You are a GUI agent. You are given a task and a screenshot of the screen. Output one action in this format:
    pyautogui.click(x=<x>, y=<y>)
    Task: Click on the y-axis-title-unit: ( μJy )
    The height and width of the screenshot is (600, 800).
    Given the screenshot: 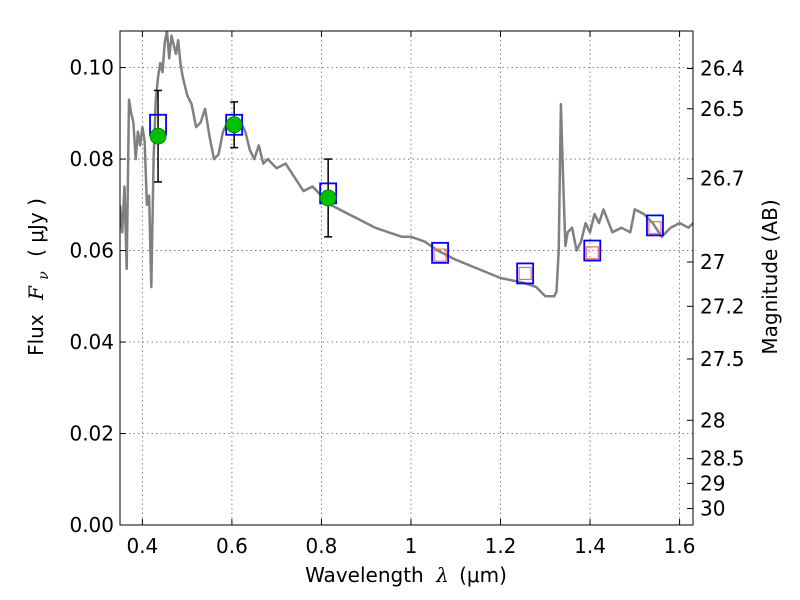 What is the action you would take?
    pyautogui.click(x=36, y=227)
    